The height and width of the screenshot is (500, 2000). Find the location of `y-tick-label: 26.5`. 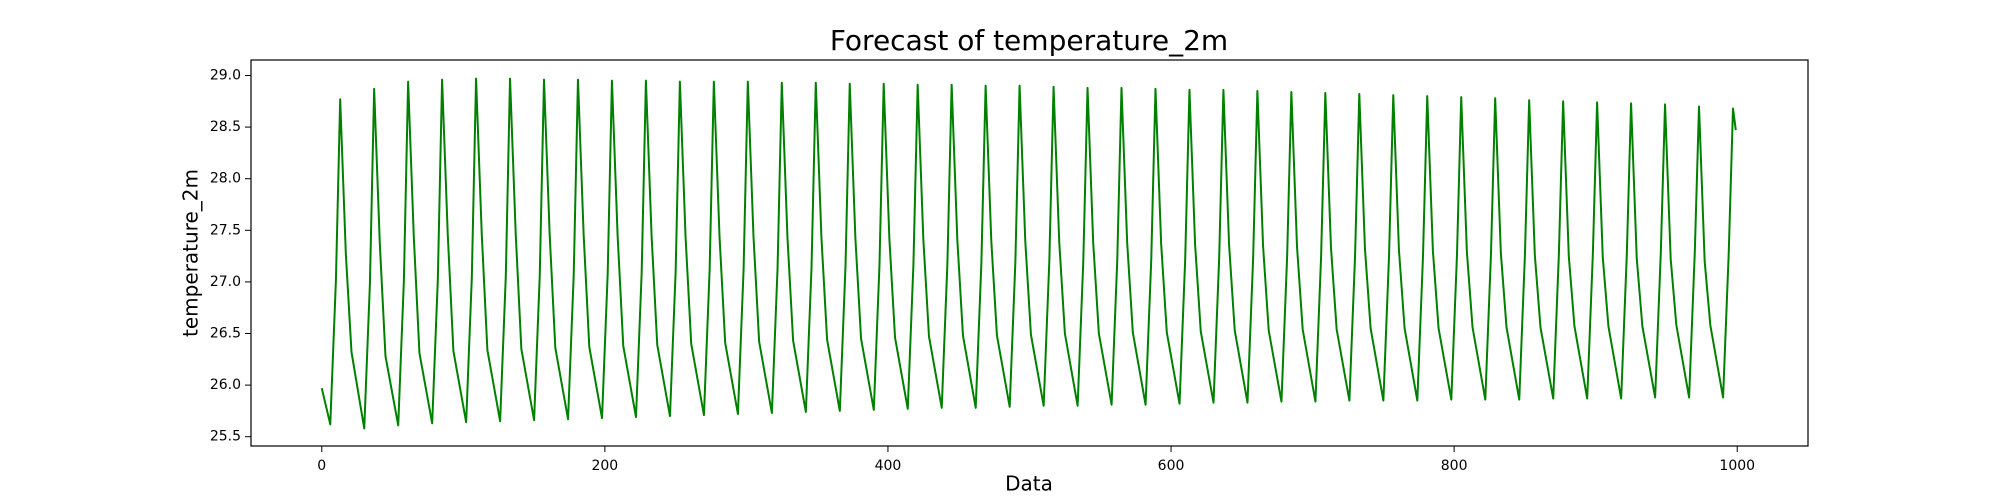

y-tick-label: 26.5 is located at coordinates (225, 334).